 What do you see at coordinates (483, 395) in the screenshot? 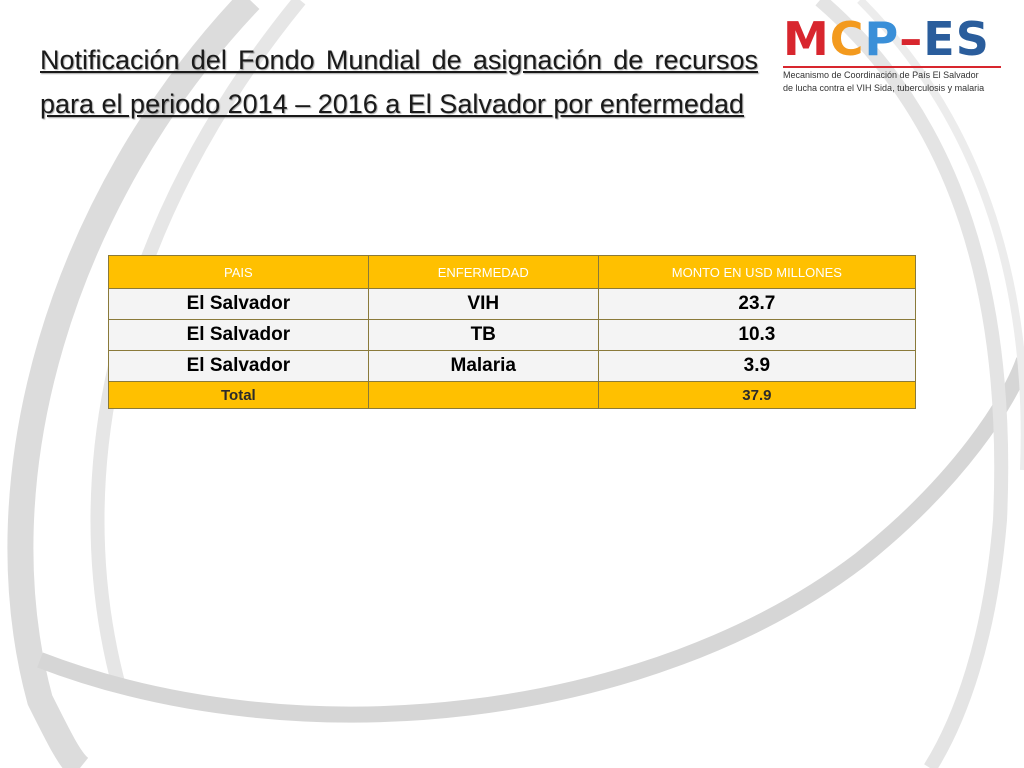
I see `total-empty-cell` at bounding box center [483, 395].